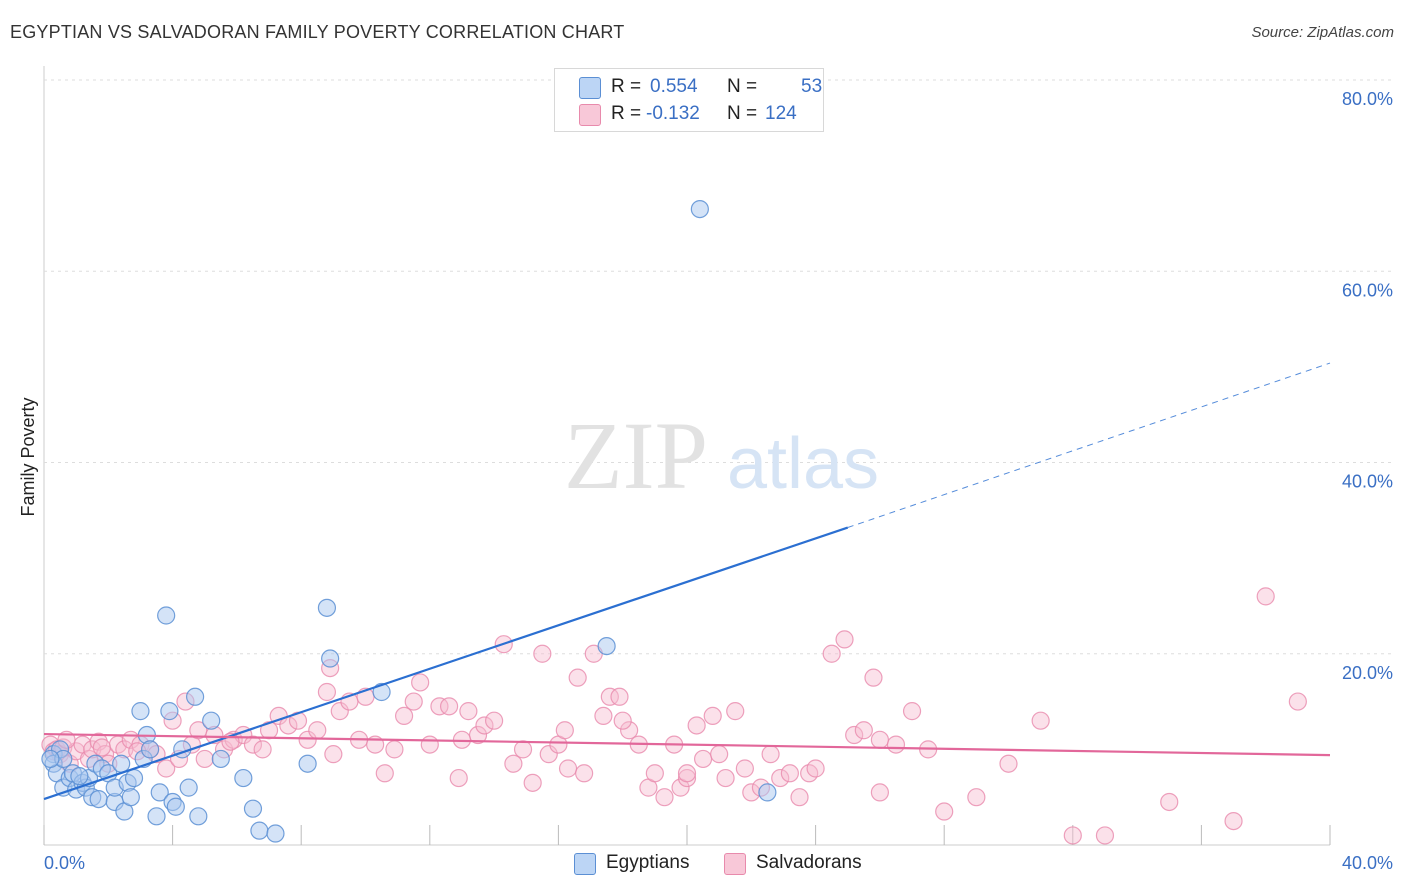 This screenshot has width=1406, height=892. What do you see at coordinates (636, 455) in the screenshot?
I see `watermark-zip: ZIP` at bounding box center [636, 455].